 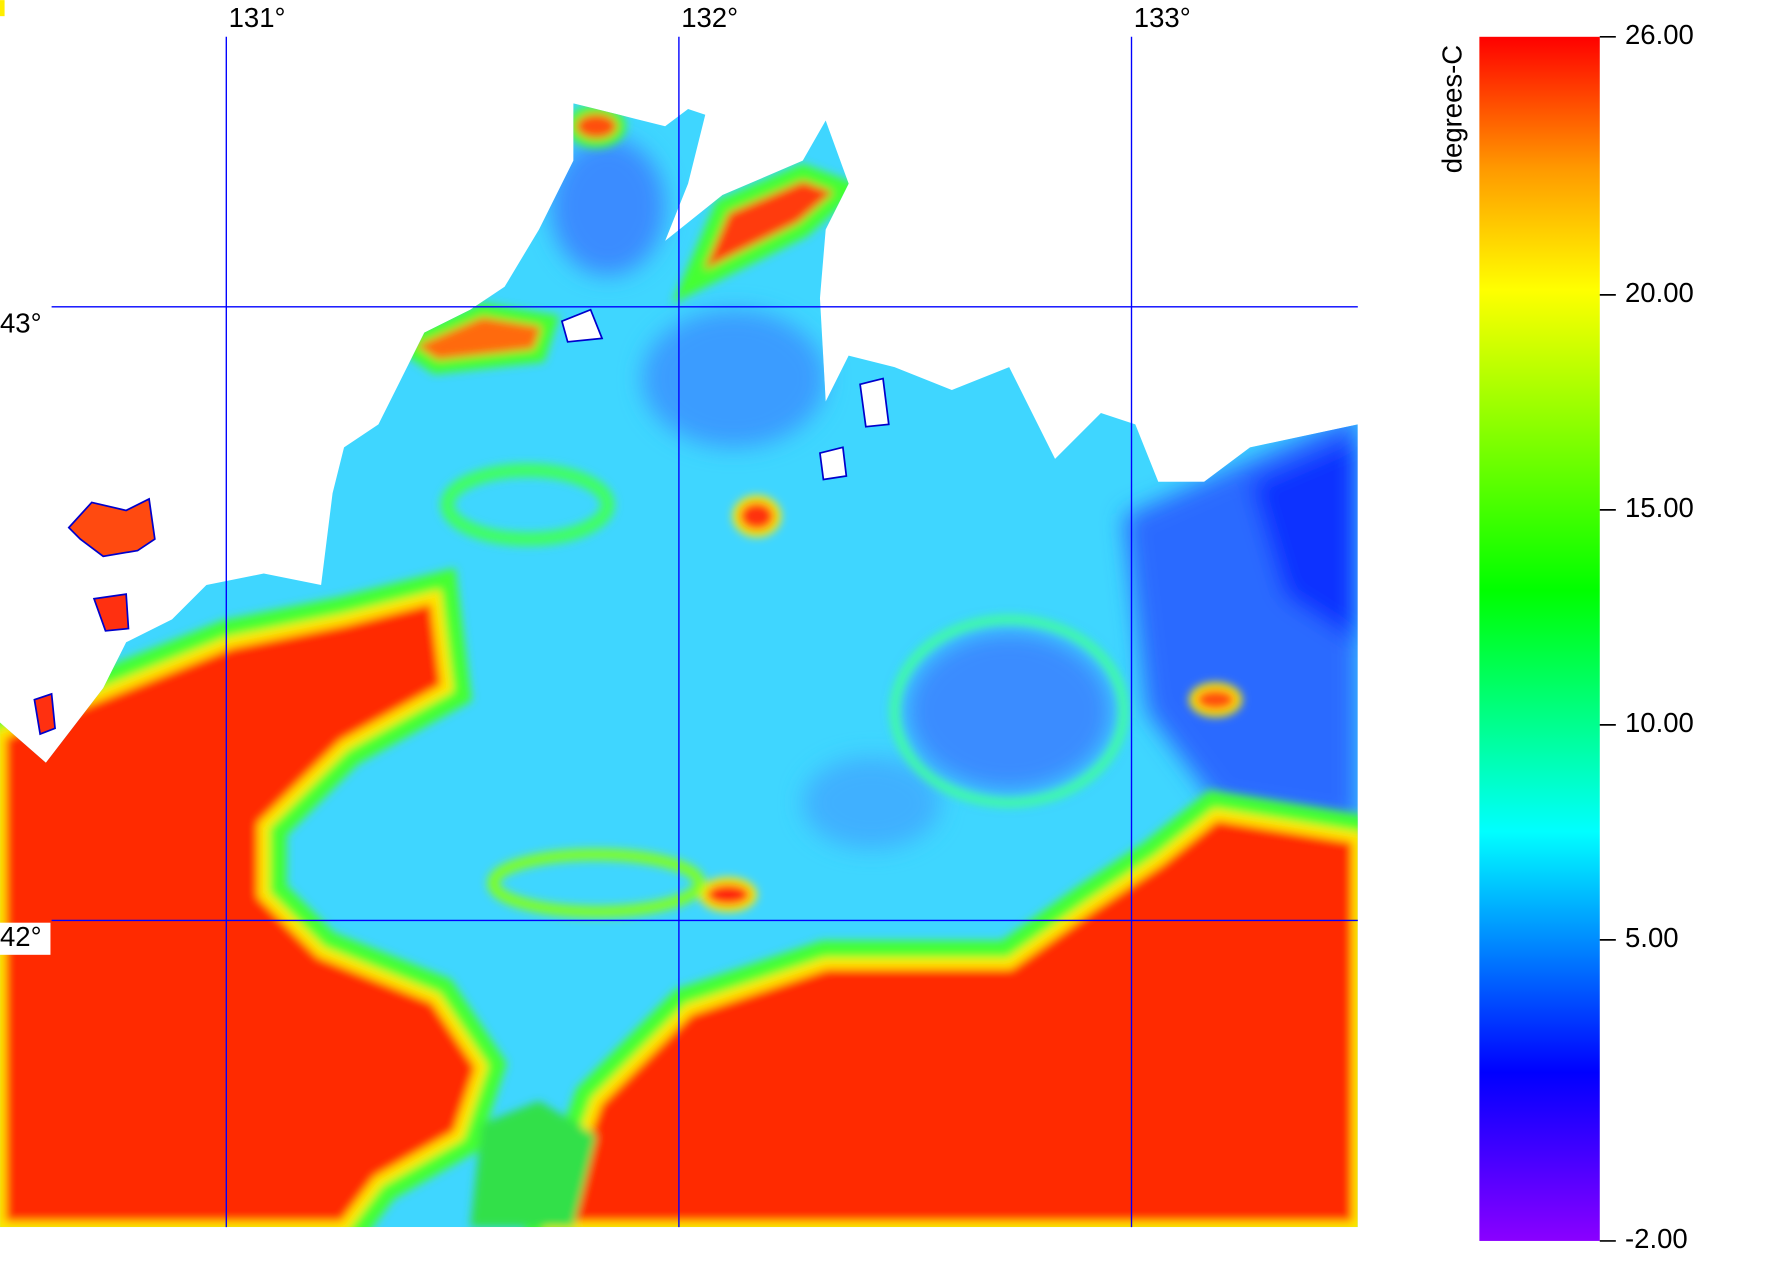 I want to click on x-tick-label: 131°, so click(x=257, y=17).